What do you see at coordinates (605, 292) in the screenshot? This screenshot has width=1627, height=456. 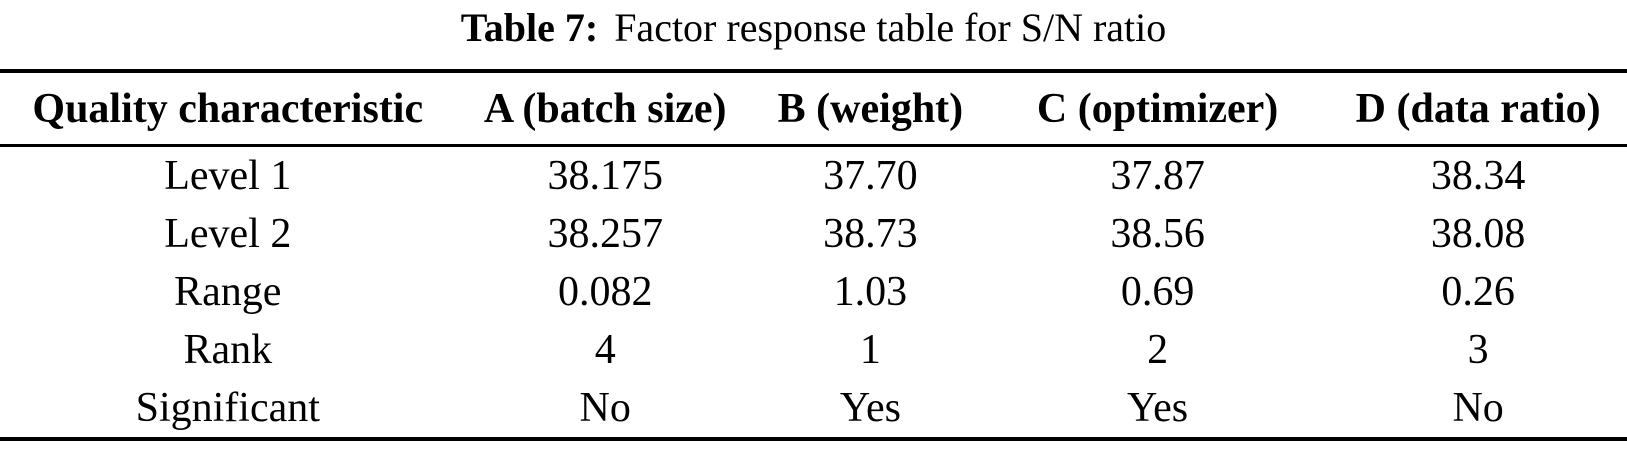 I see `table-cell: 0.082` at bounding box center [605, 292].